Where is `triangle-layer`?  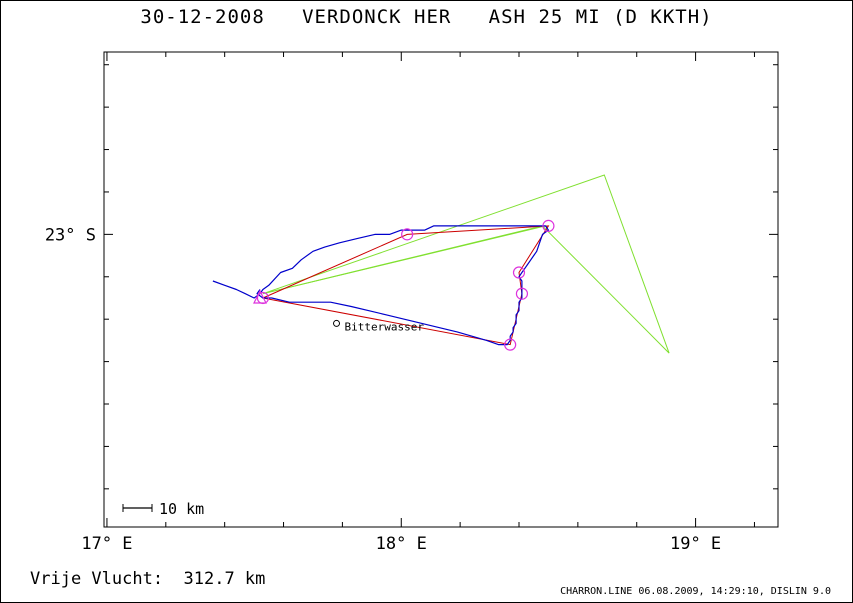 triangle-layer is located at coordinates (466, 264).